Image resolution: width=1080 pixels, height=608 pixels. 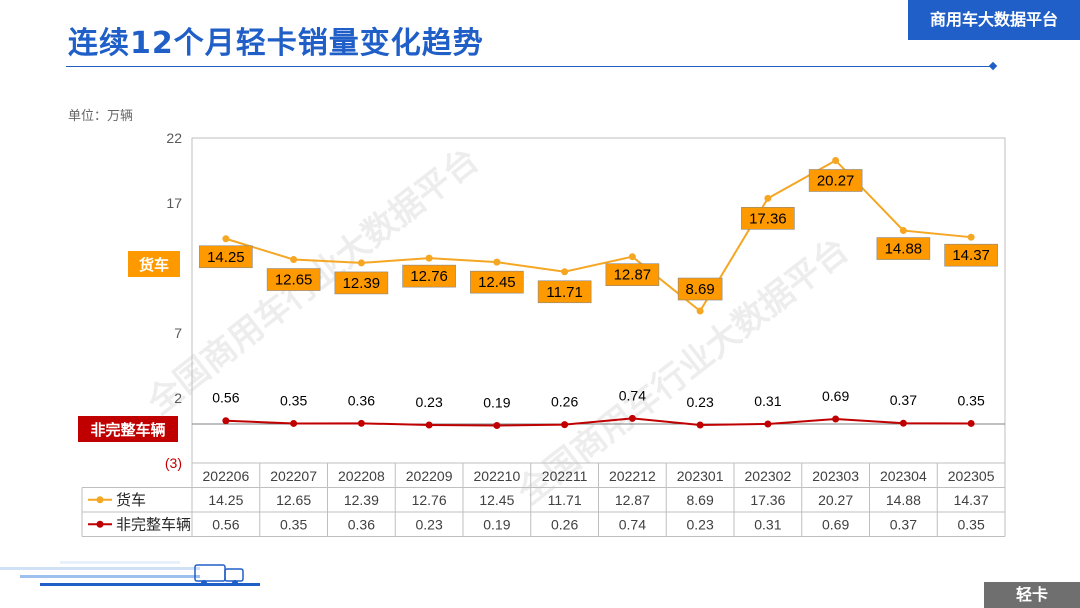 I want to click on x-category-label: 202206, so click(x=226, y=476).